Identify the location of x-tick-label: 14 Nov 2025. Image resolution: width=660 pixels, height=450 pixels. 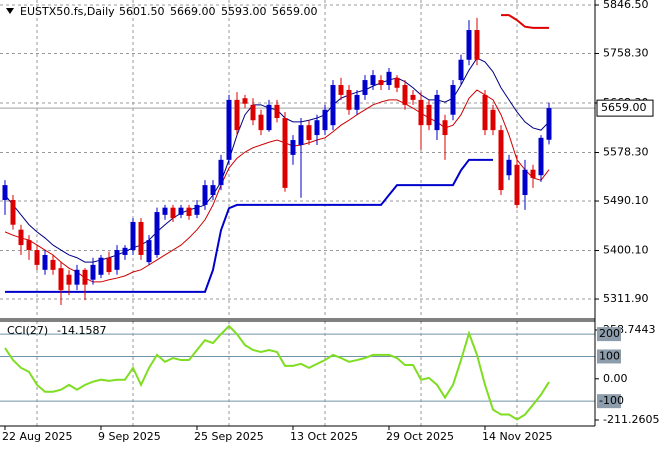
(517, 436).